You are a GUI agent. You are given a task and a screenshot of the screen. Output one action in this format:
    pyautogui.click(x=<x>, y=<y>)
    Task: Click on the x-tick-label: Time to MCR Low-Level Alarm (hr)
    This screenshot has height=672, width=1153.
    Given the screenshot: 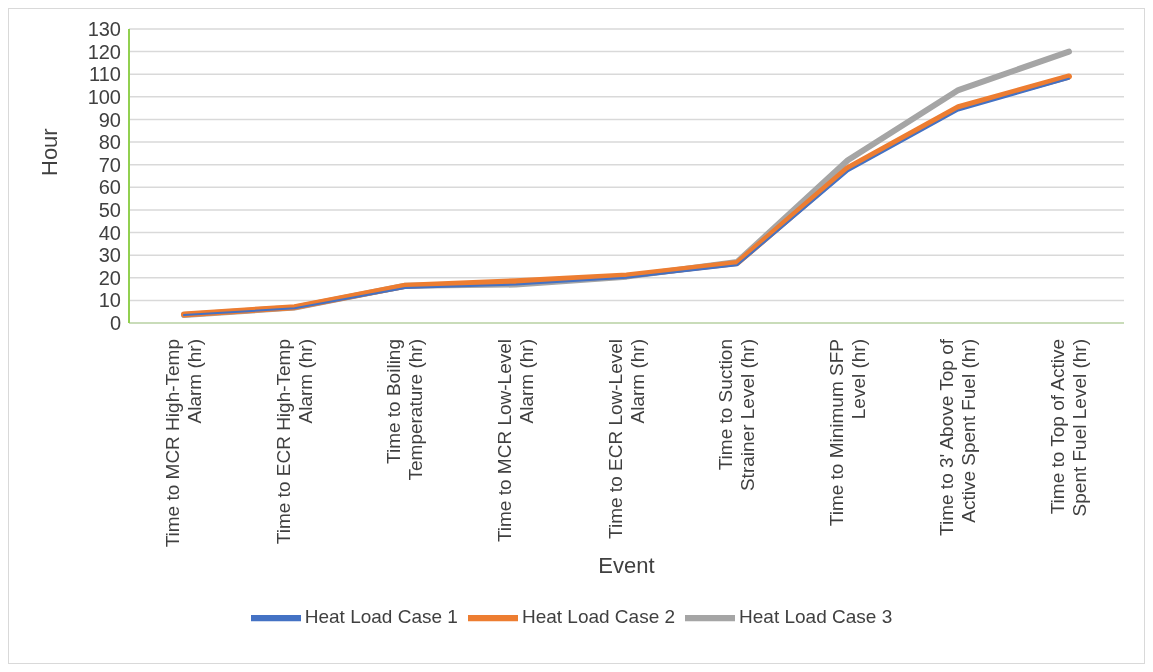 What is the action you would take?
    pyautogui.click(x=515, y=441)
    